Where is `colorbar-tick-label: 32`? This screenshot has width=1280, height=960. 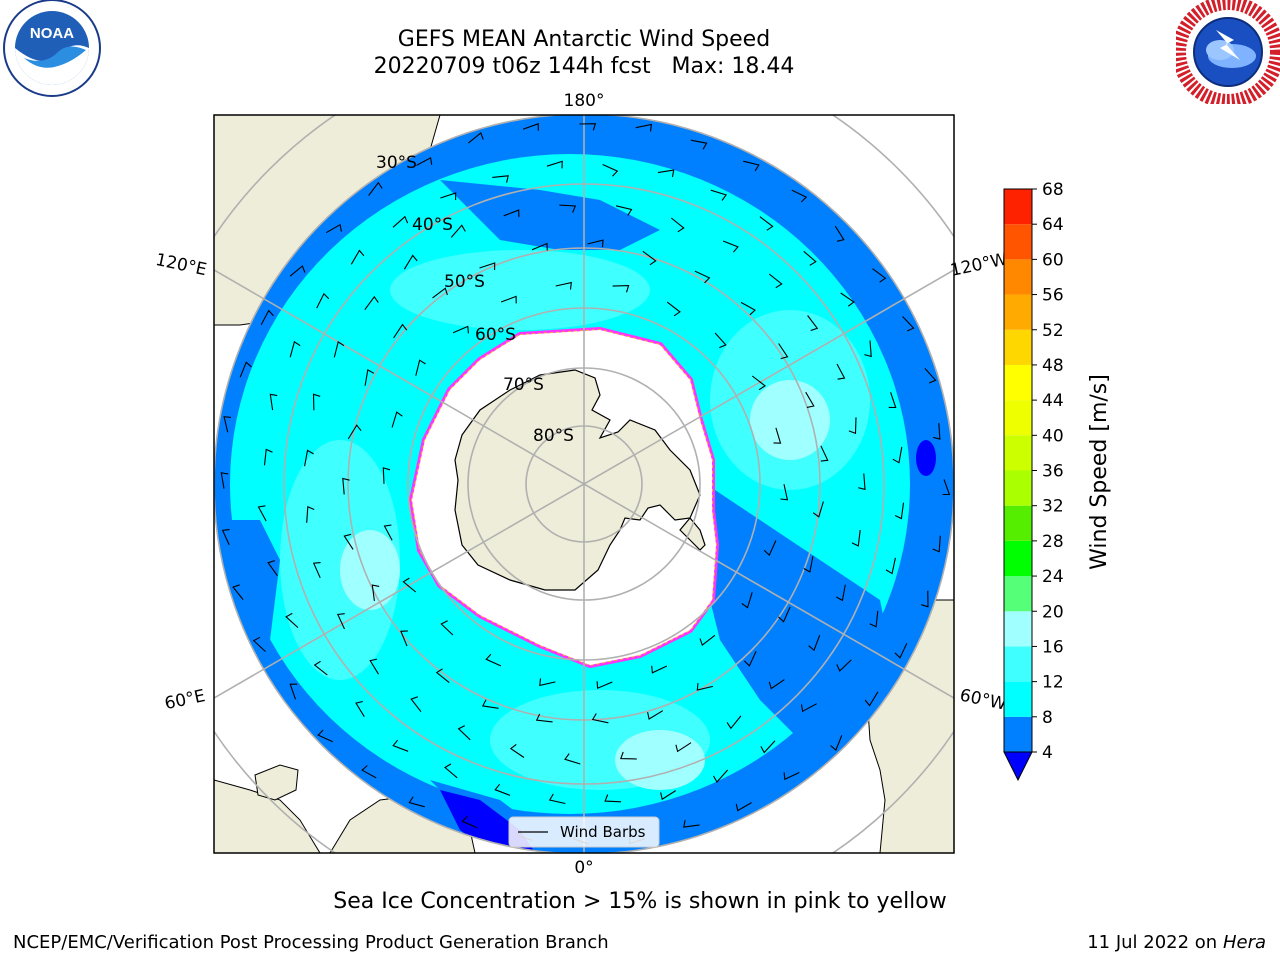 colorbar-tick-label: 32 is located at coordinates (1053, 507).